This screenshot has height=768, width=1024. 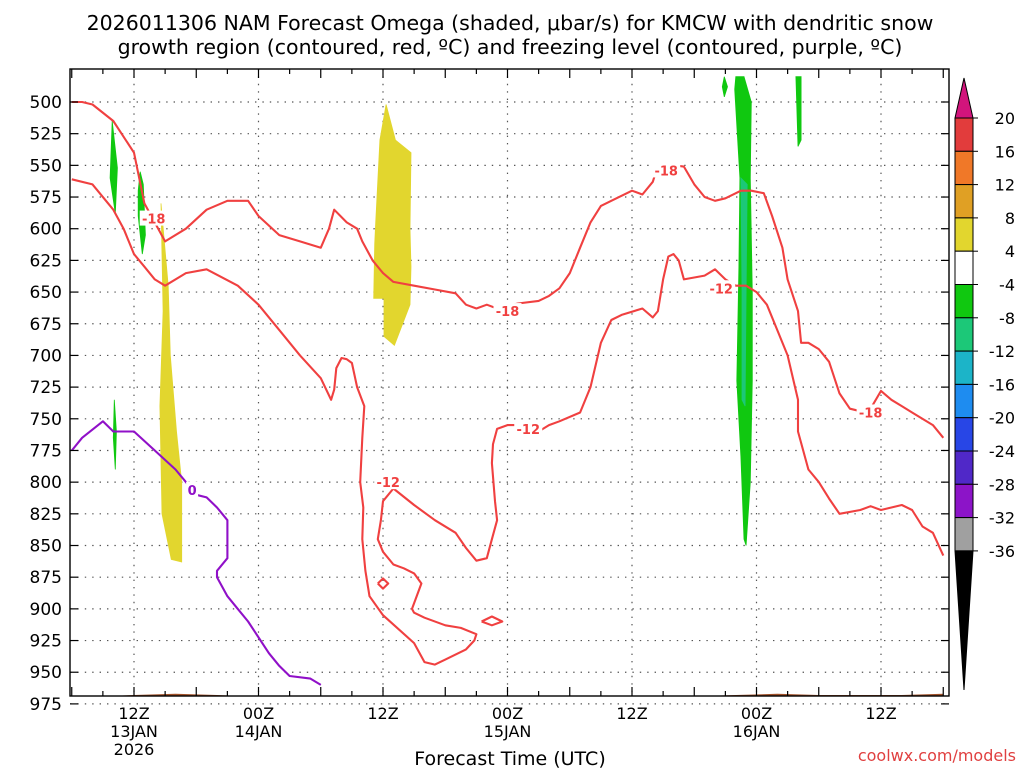 I want to click on y-tick-label: 825, so click(x=46, y=515).